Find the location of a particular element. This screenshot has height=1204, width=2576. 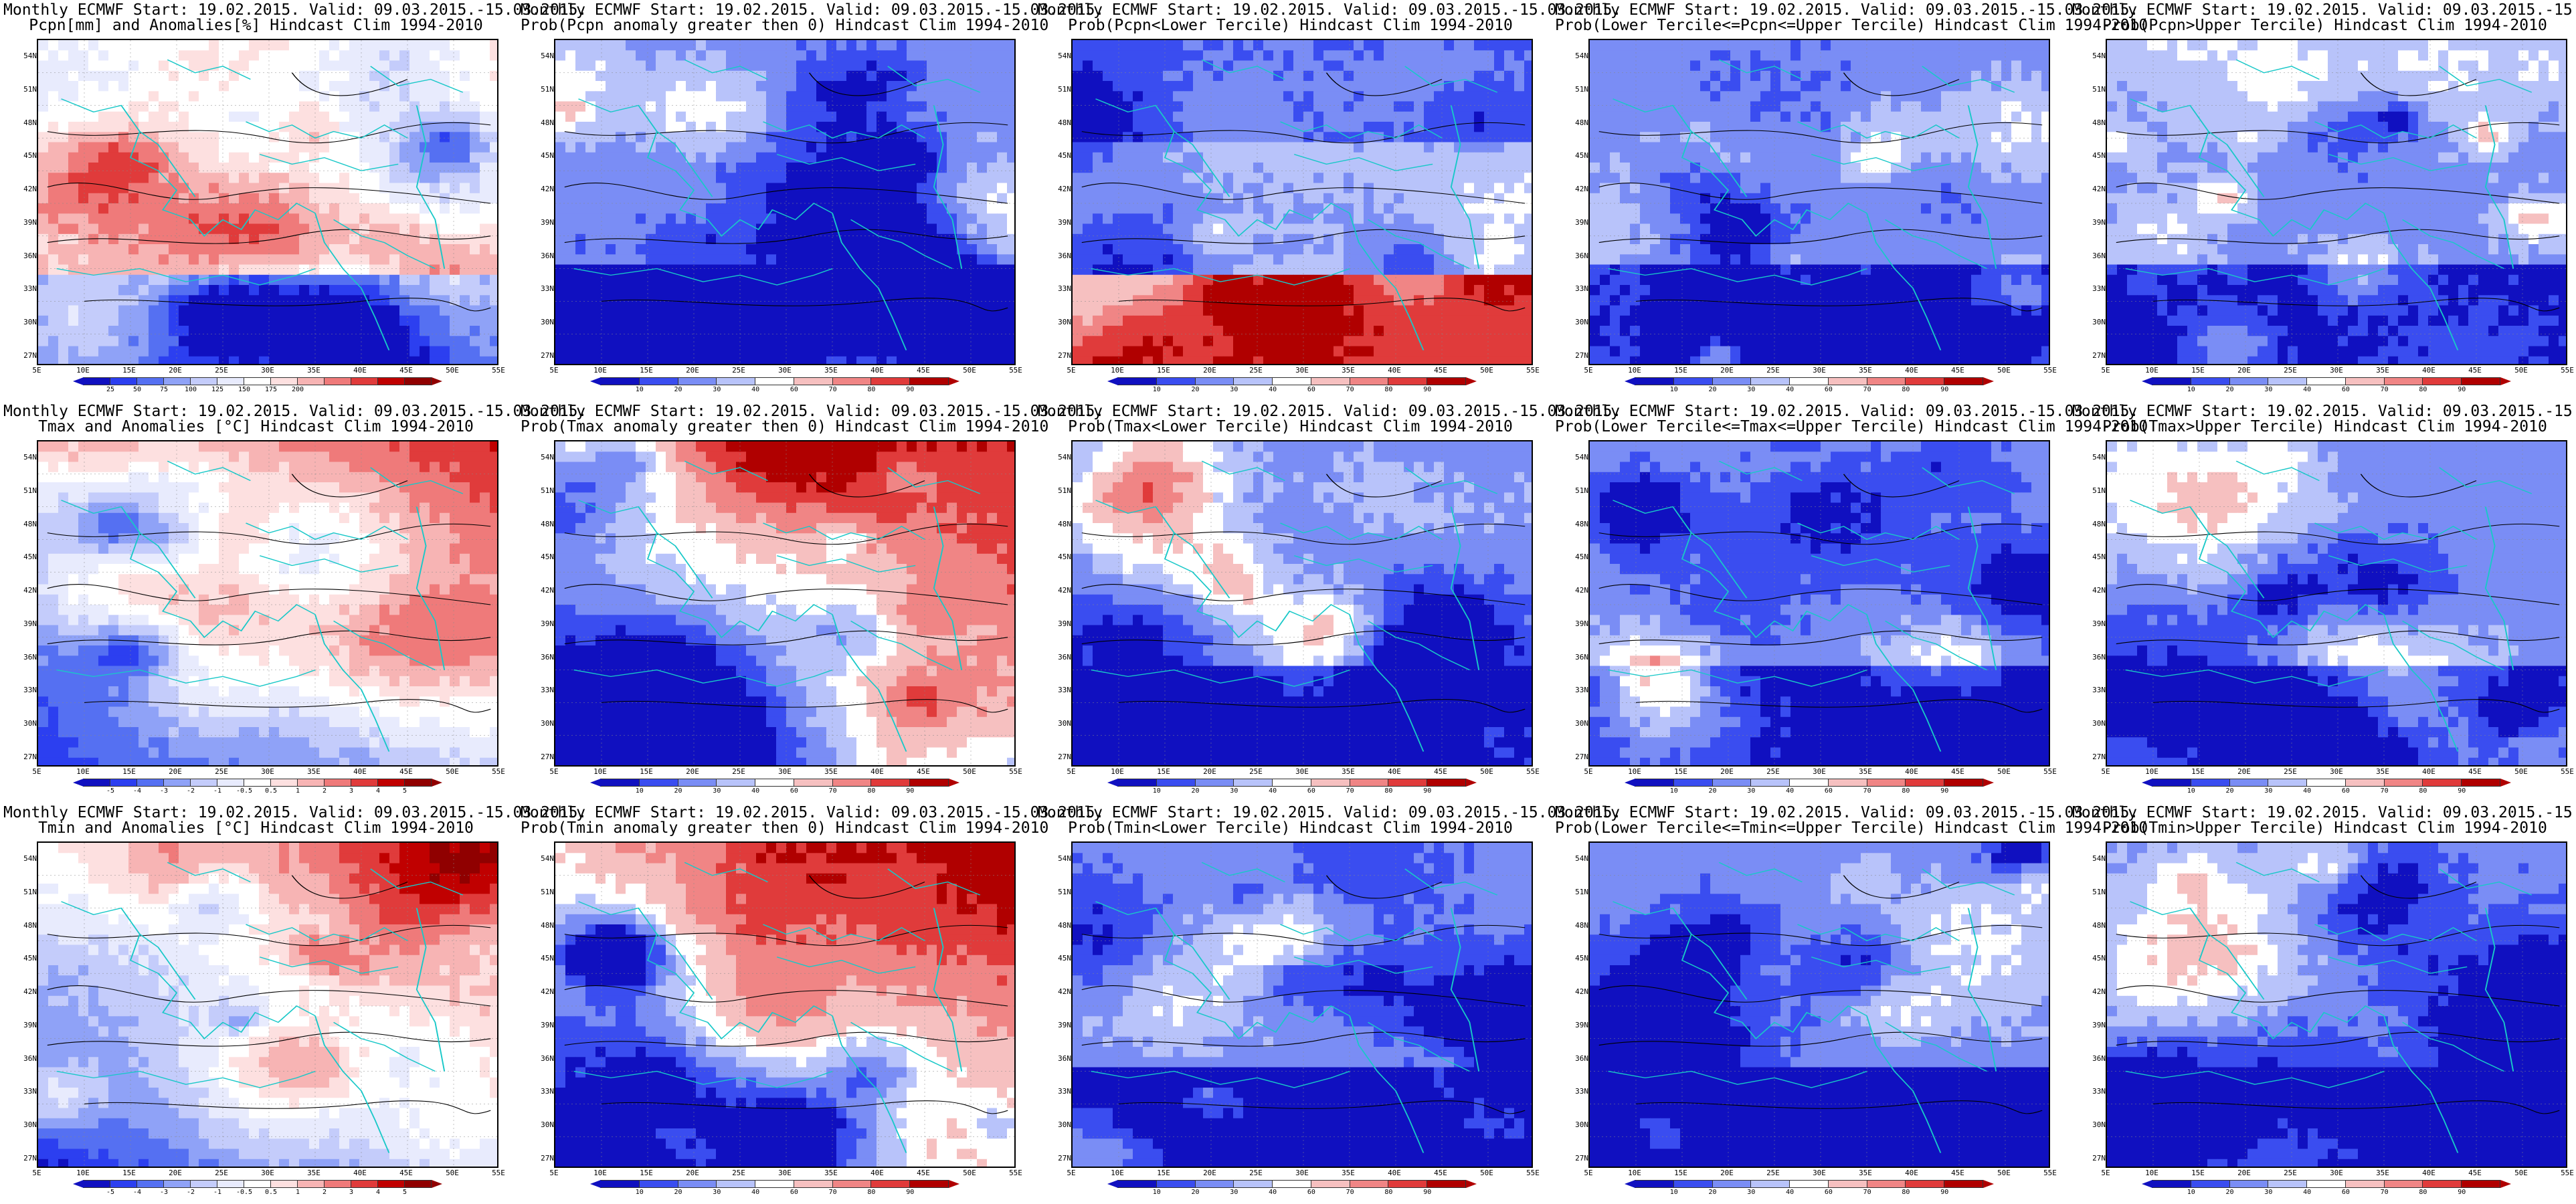

colorbar-tick-label: 90 is located at coordinates (1944, 791).